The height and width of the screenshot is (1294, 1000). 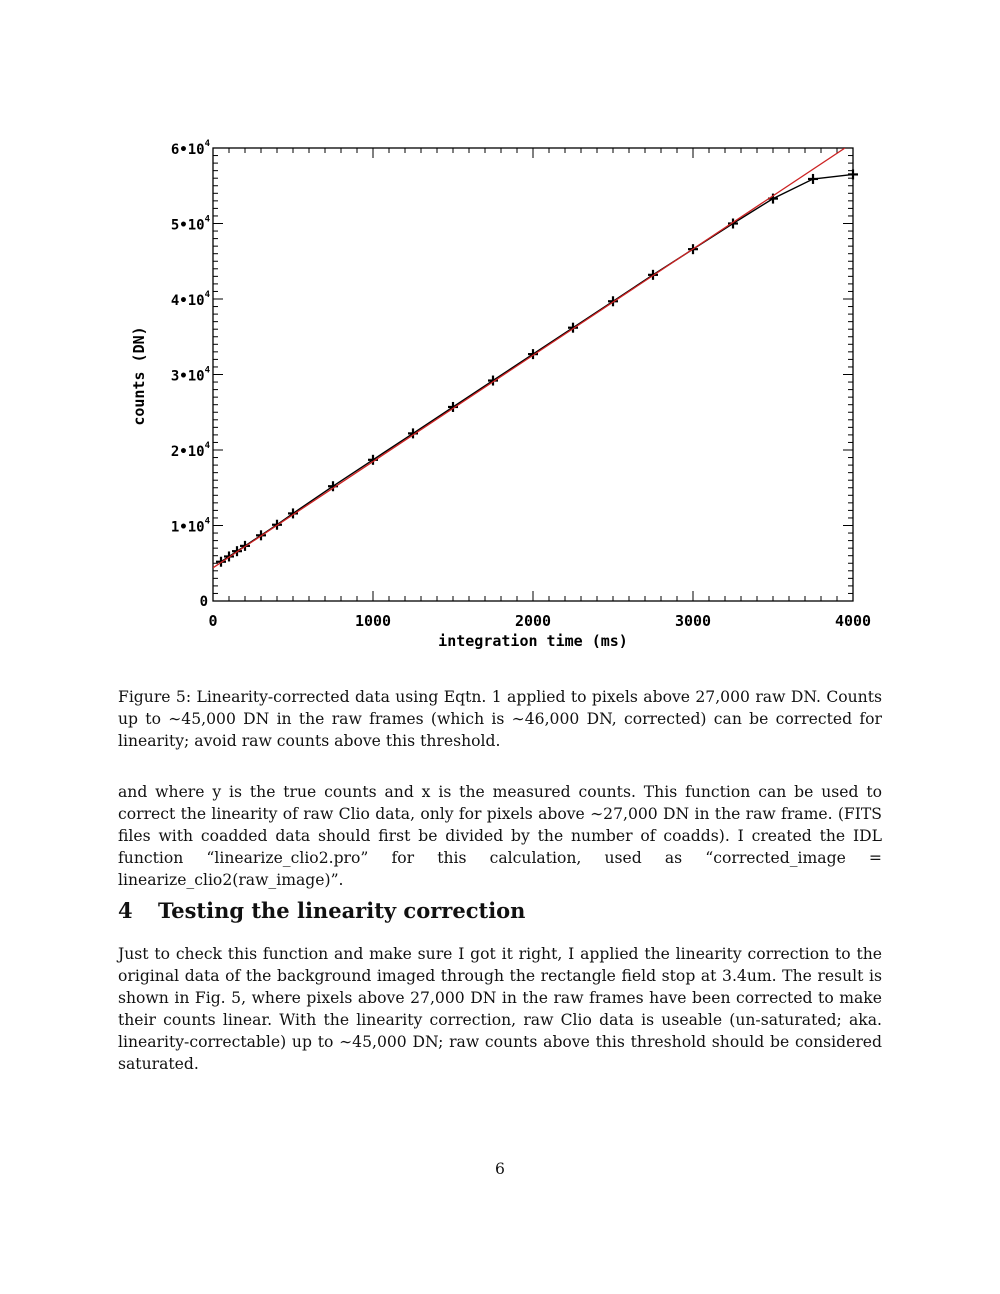 I want to click on x-tick-labels: 0 1000 2000 3000 4000, so click(x=539, y=621).